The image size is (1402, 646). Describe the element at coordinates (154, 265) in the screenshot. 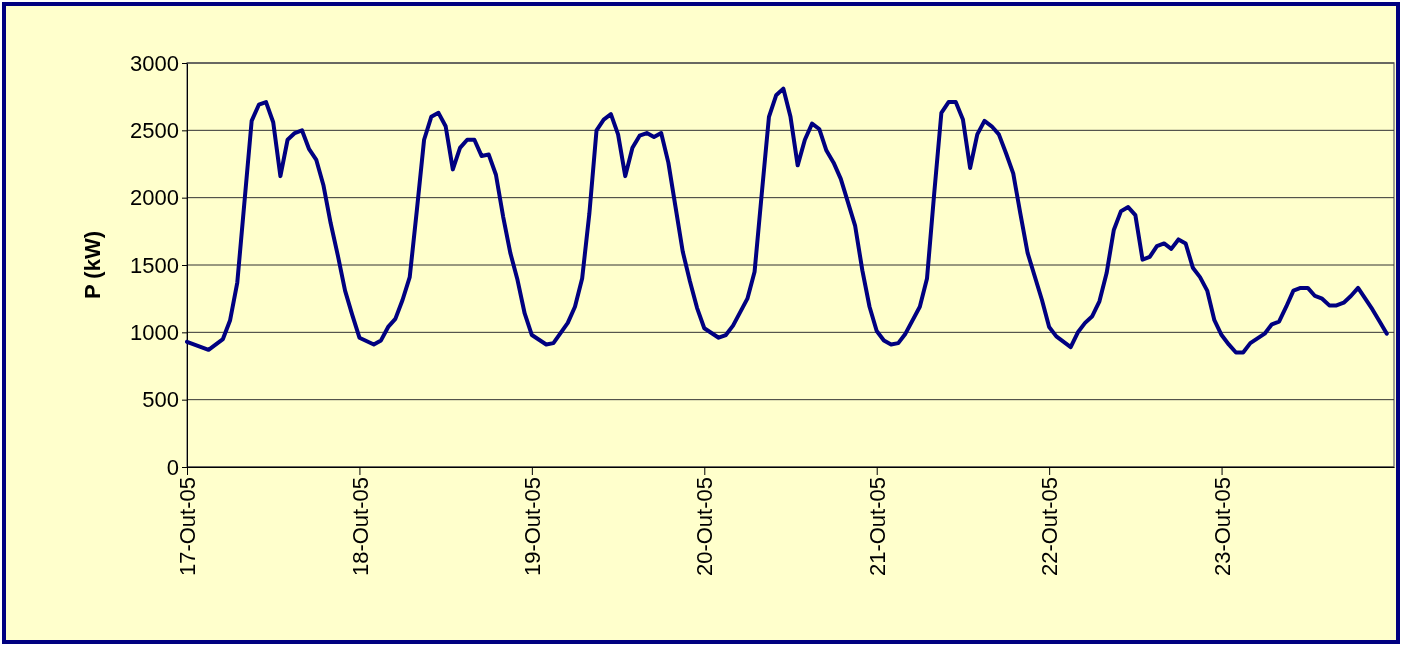

I see `y-tick-label: 1500` at that location.